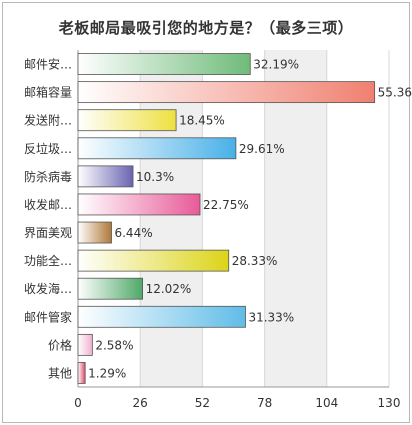 Image resolution: width=412 pixels, height=425 pixels. What do you see at coordinates (48, 316) in the screenshot?
I see `category-label: 邮件管家` at bounding box center [48, 316].